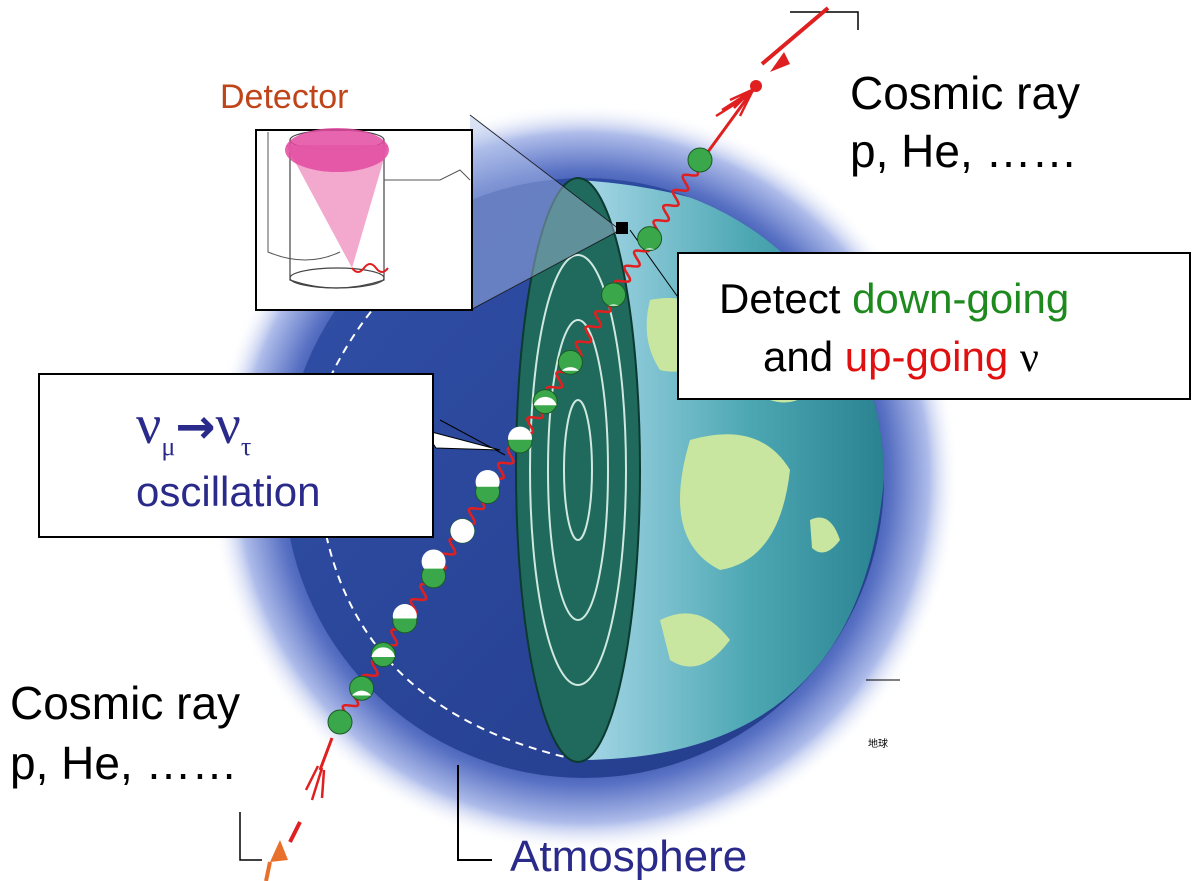 This screenshot has width=1194, height=881. I want to click on cosmic-ray-top-line1: Cosmic ray, so click(965, 93).